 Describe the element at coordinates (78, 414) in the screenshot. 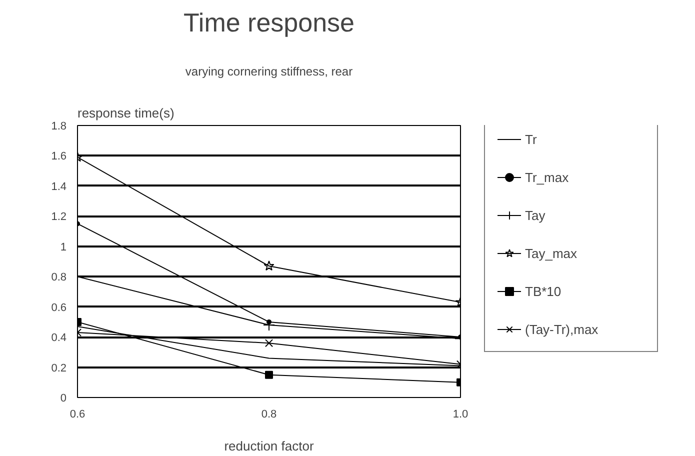

I see `x-tick-label: 0.6` at that location.